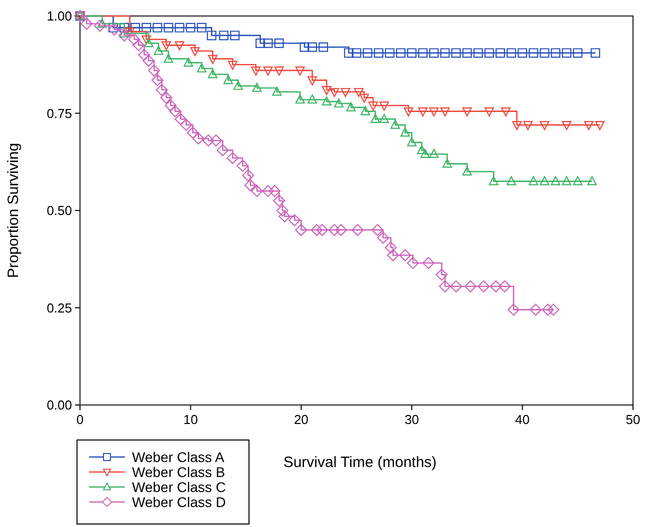 The image size is (645, 527). I want to click on x-tick-label: 0, so click(80, 419).